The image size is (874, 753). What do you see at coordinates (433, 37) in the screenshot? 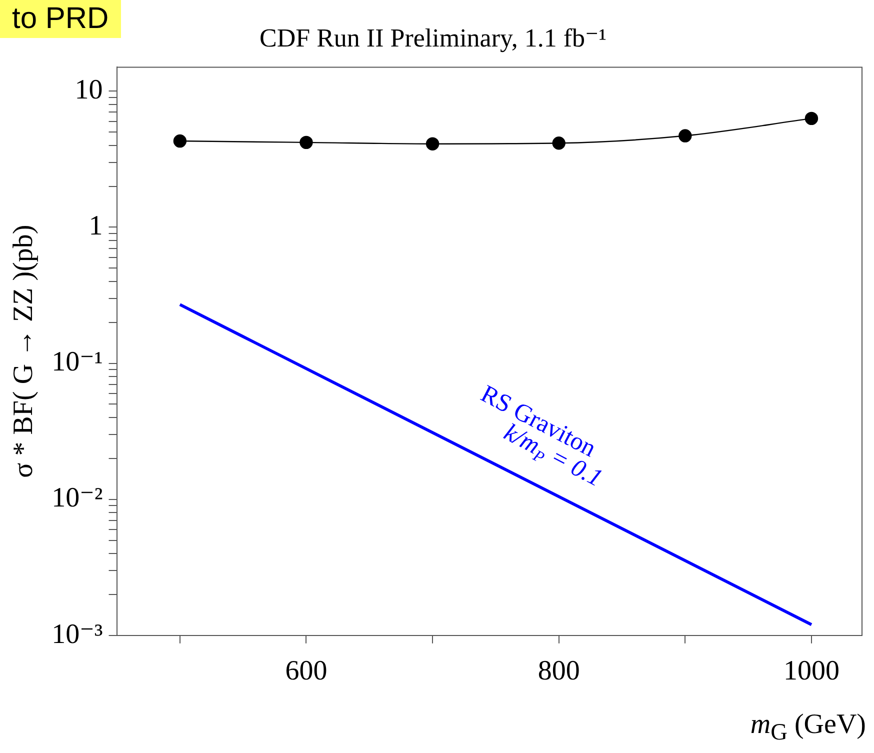
I see `chart-title: CDF Run II Preliminary, 1.1 fb⁻¹` at bounding box center [433, 37].